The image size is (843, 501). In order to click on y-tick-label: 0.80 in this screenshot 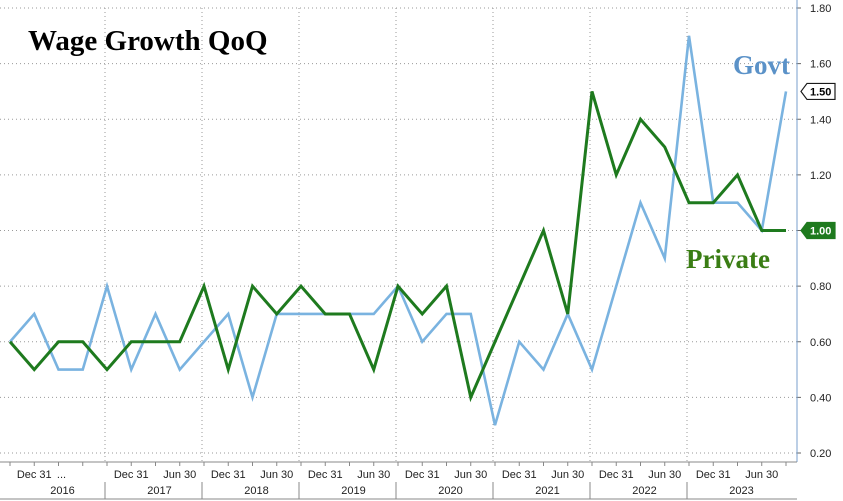, I will do `click(820, 287)`.